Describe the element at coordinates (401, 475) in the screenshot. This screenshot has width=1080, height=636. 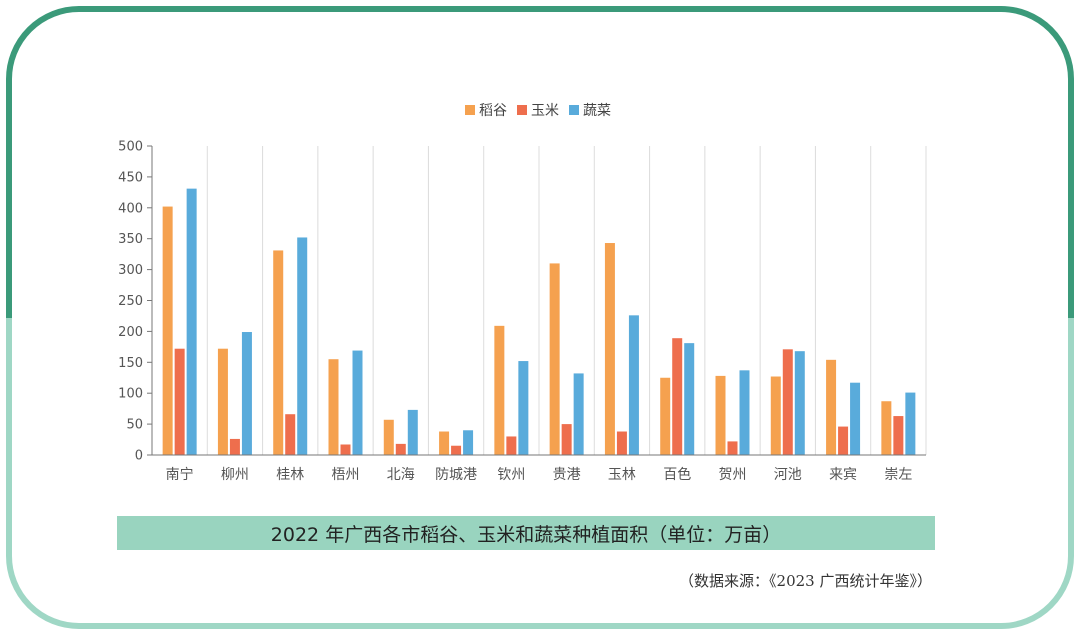
I see `x-tick-label: 北海` at that location.